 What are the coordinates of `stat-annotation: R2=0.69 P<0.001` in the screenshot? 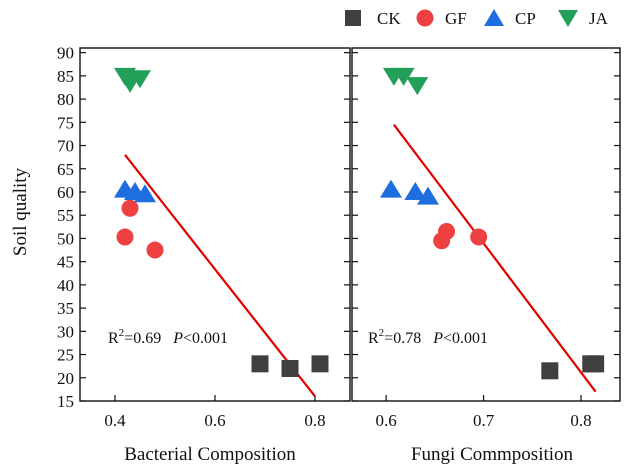 It's located at (168, 337).